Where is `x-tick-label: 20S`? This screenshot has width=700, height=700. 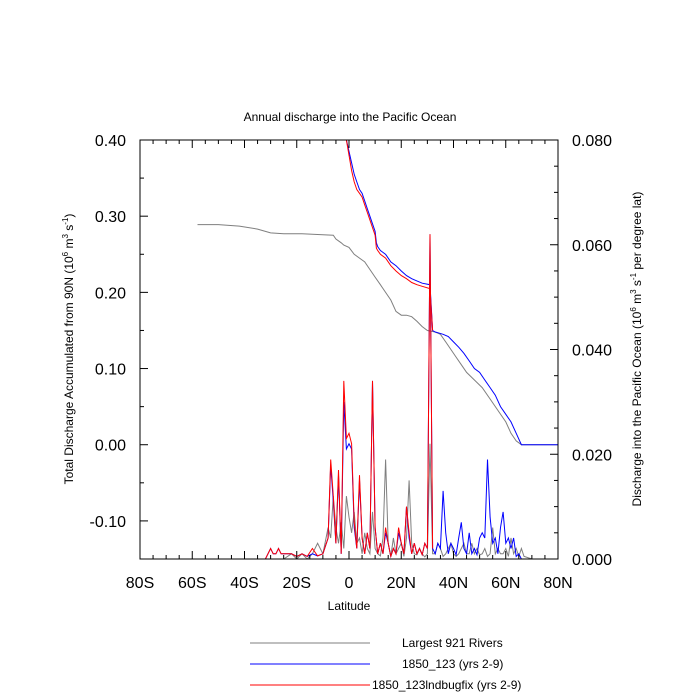
x-tick-label: 20S is located at coordinates (297, 583).